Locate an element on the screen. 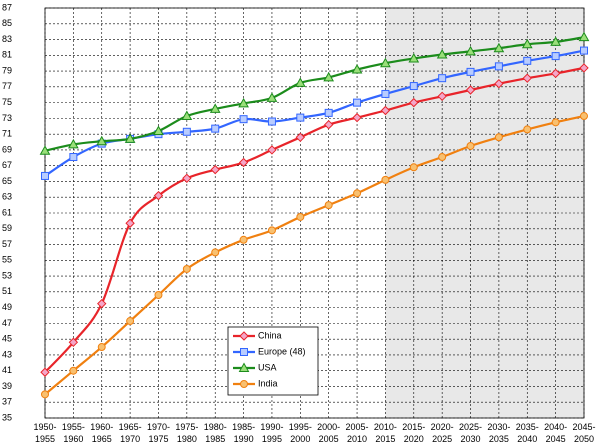 This screenshot has width=600, height=446. x-tick-label: 2045-2050 is located at coordinates (583, 433).